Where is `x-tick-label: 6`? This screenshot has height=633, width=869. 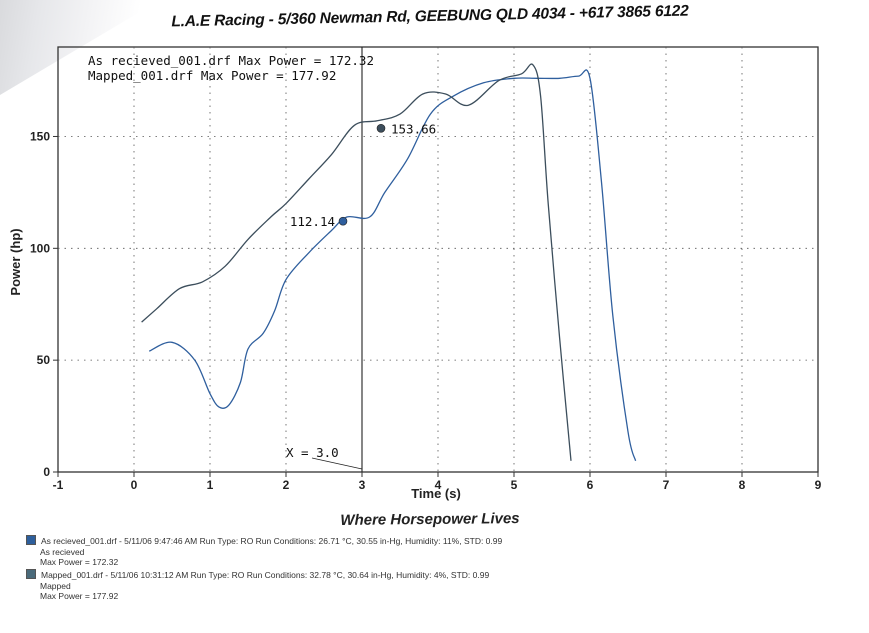
x-tick-label: 6 is located at coordinates (590, 485).